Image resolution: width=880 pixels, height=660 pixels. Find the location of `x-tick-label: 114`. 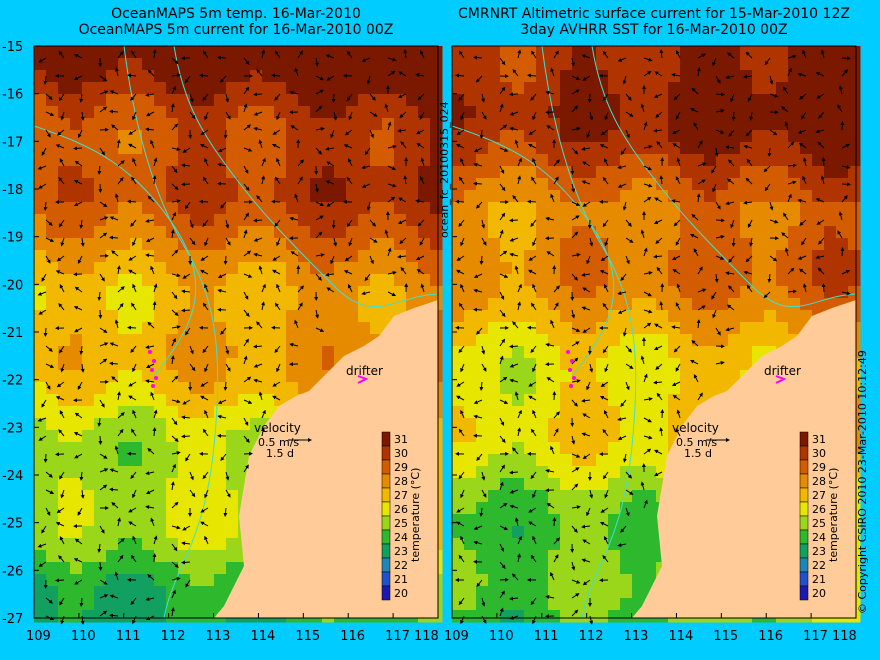

x-tick-label: 114 is located at coordinates (680, 636).